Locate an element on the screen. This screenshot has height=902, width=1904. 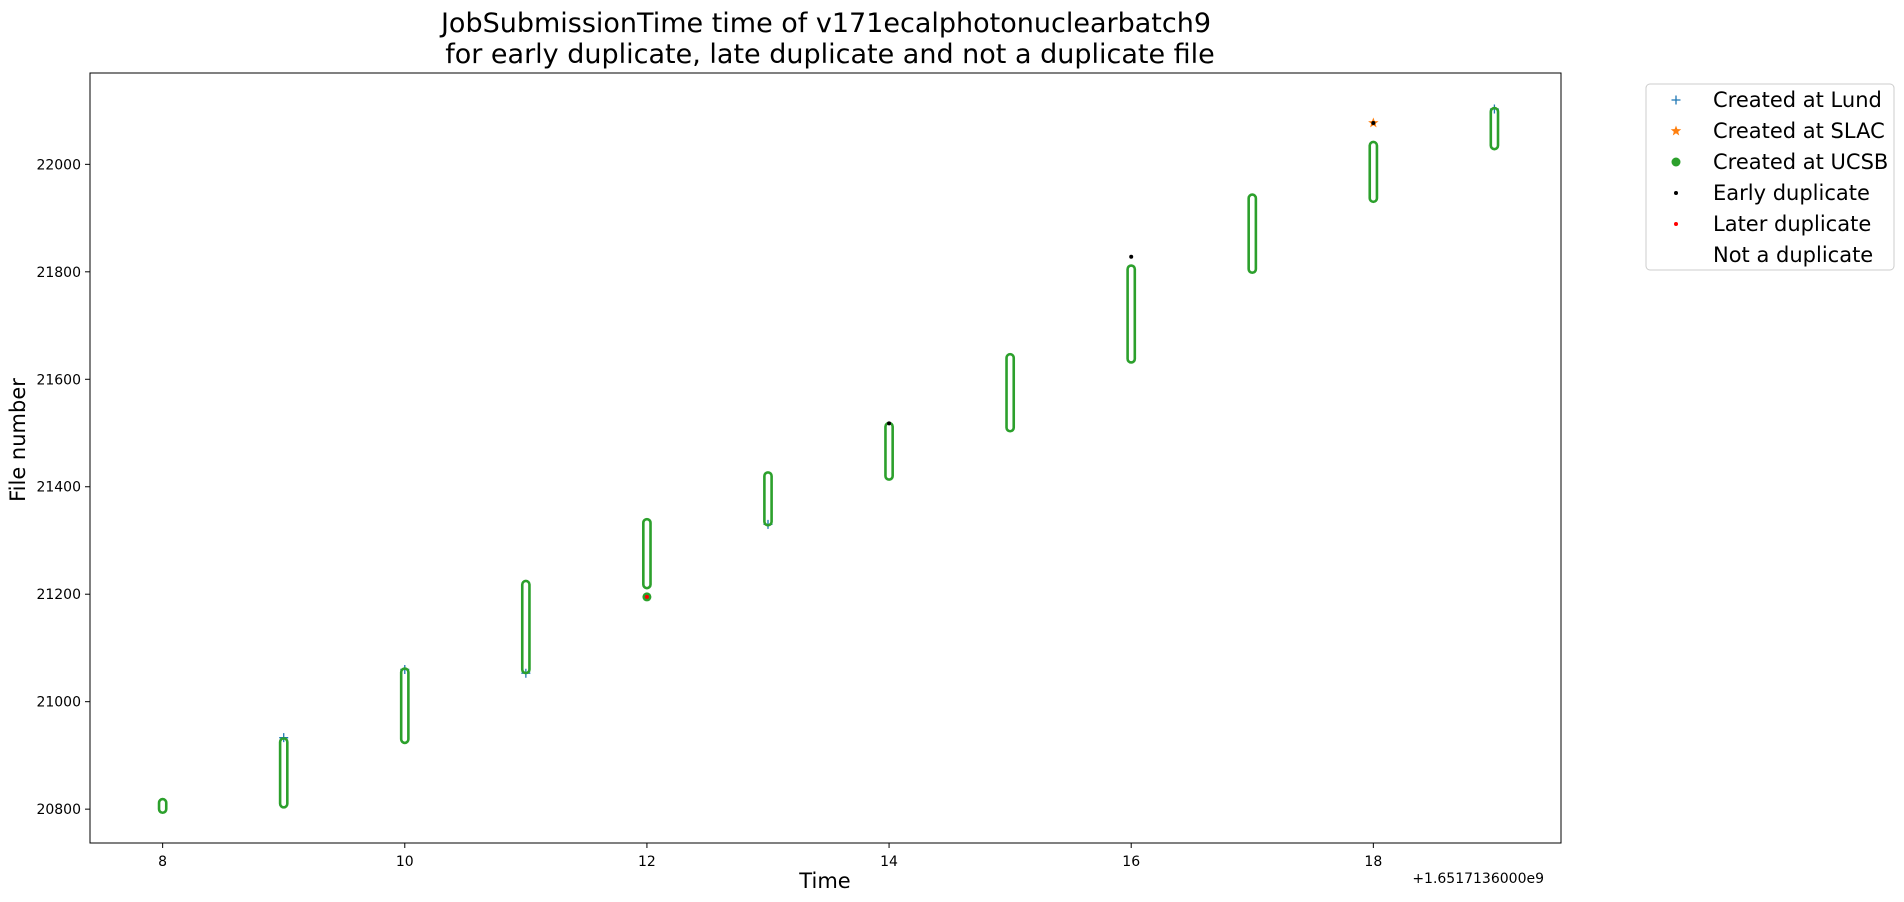
y-tick-label: 22000 is located at coordinates (58, 165).